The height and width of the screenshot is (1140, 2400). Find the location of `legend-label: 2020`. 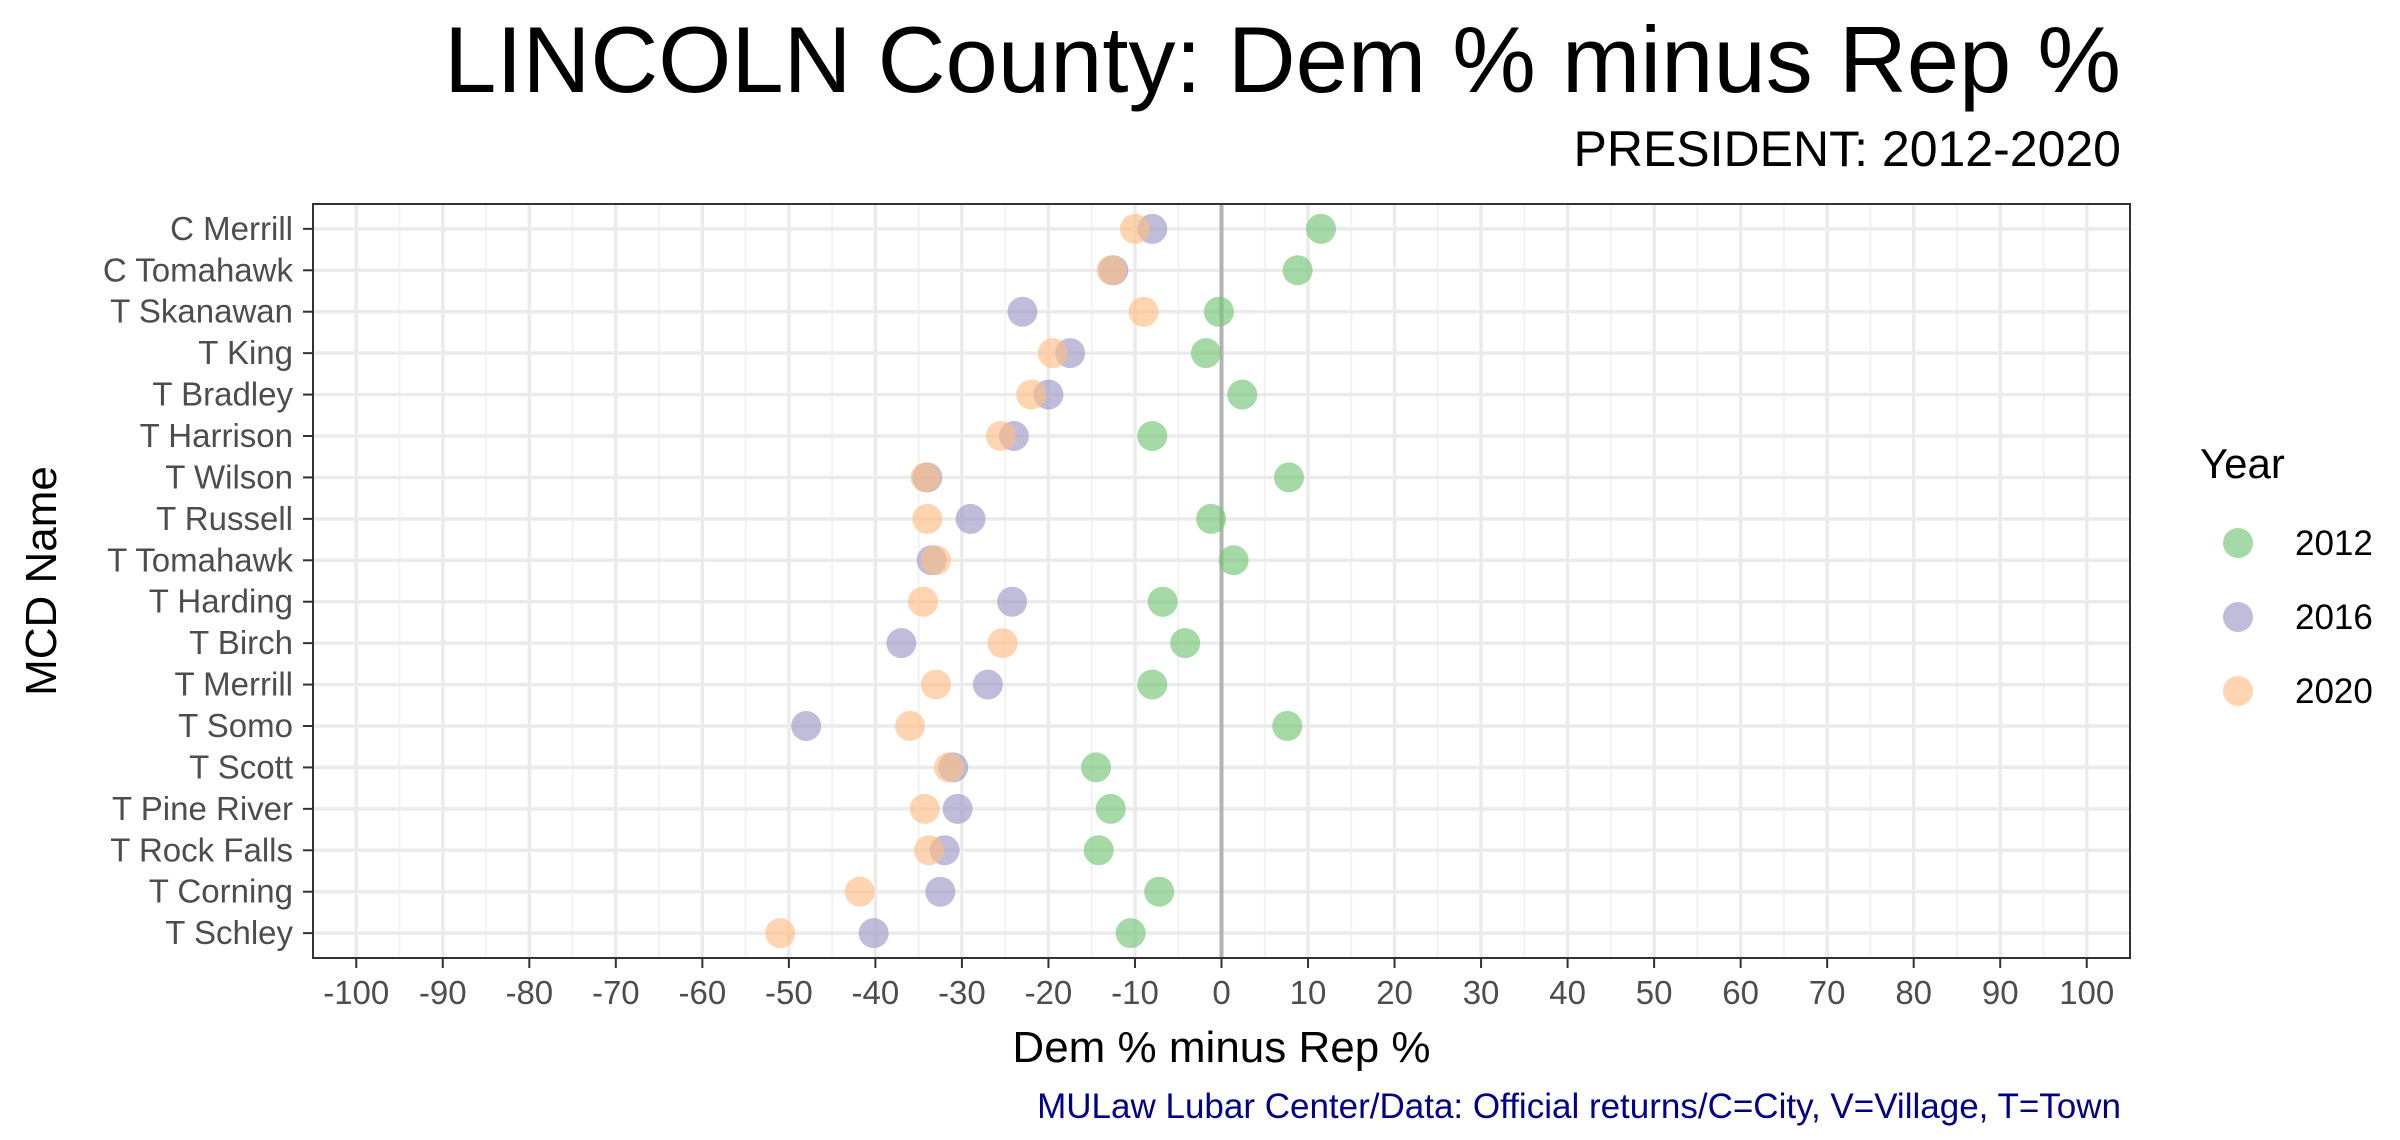

legend-label: 2020 is located at coordinates (2334, 691).